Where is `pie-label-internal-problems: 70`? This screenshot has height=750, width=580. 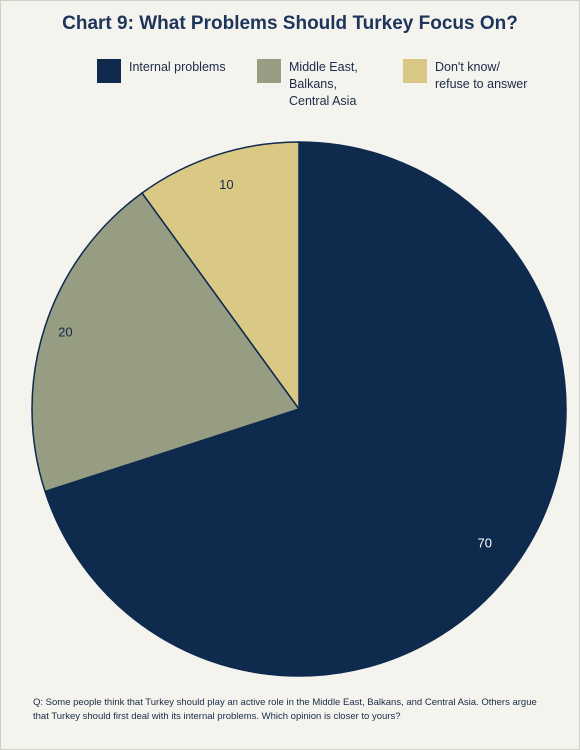
pie-label-internal-problems: 70 is located at coordinates (485, 542).